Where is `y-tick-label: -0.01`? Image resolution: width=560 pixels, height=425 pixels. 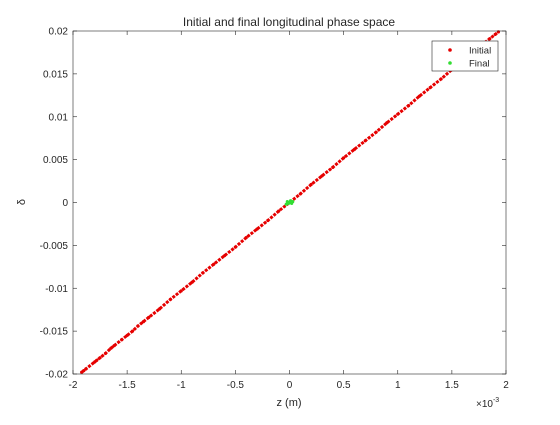
y-tick-label: -0.01 is located at coordinates (56, 289).